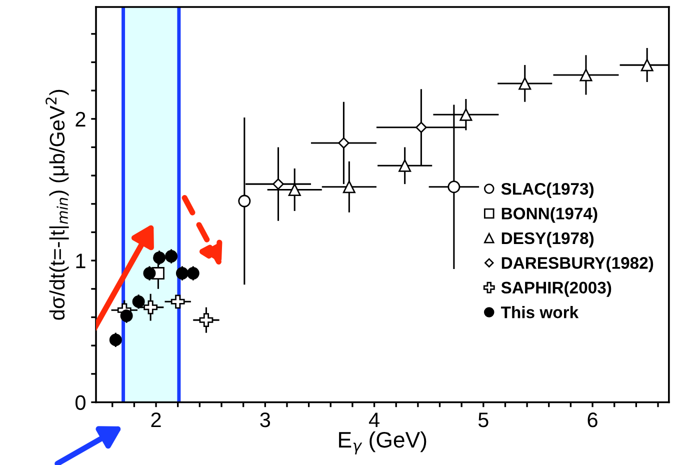 The height and width of the screenshot is (465, 678). I want to click on x-tick-label: 3, so click(265, 420).